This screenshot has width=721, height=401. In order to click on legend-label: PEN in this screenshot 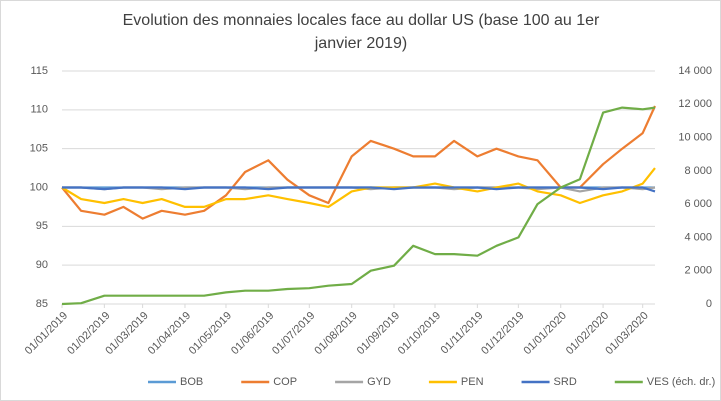, I will do `click(472, 382)`.